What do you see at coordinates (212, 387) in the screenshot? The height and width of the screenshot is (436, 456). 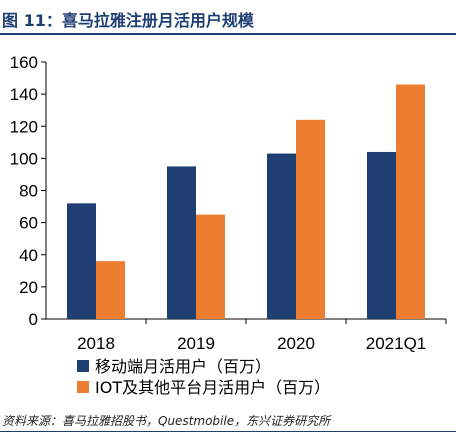 I see `legend-label-iot: IOT及其他平台月活用户（百万）` at bounding box center [212, 387].